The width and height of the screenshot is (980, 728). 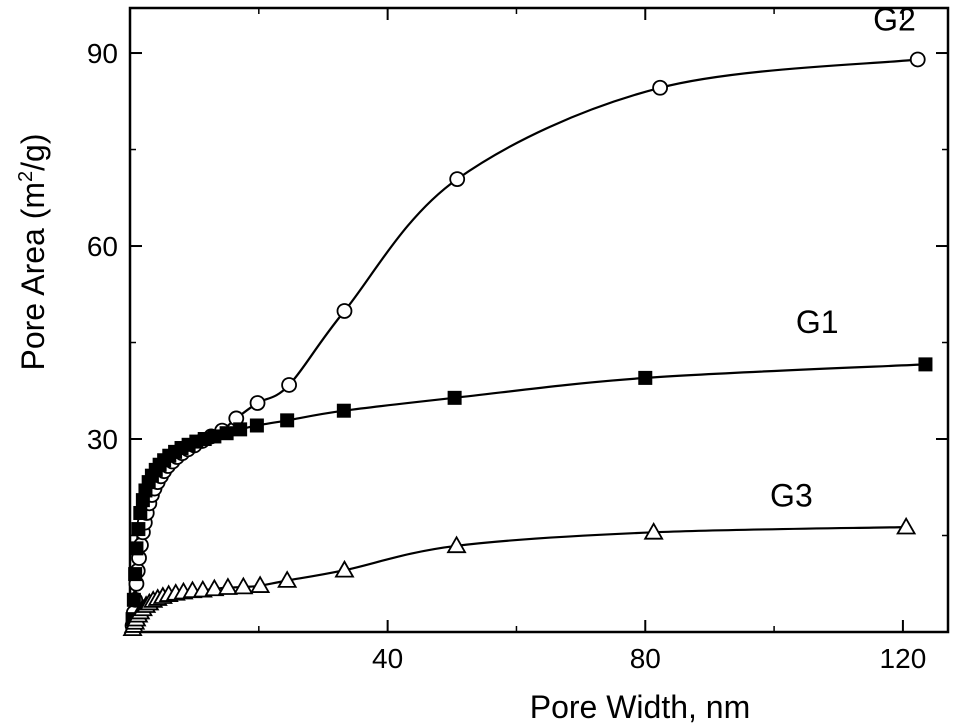 What do you see at coordinates (33, 152) in the screenshot?
I see `y-axis-title-tail: /g)` at bounding box center [33, 152].